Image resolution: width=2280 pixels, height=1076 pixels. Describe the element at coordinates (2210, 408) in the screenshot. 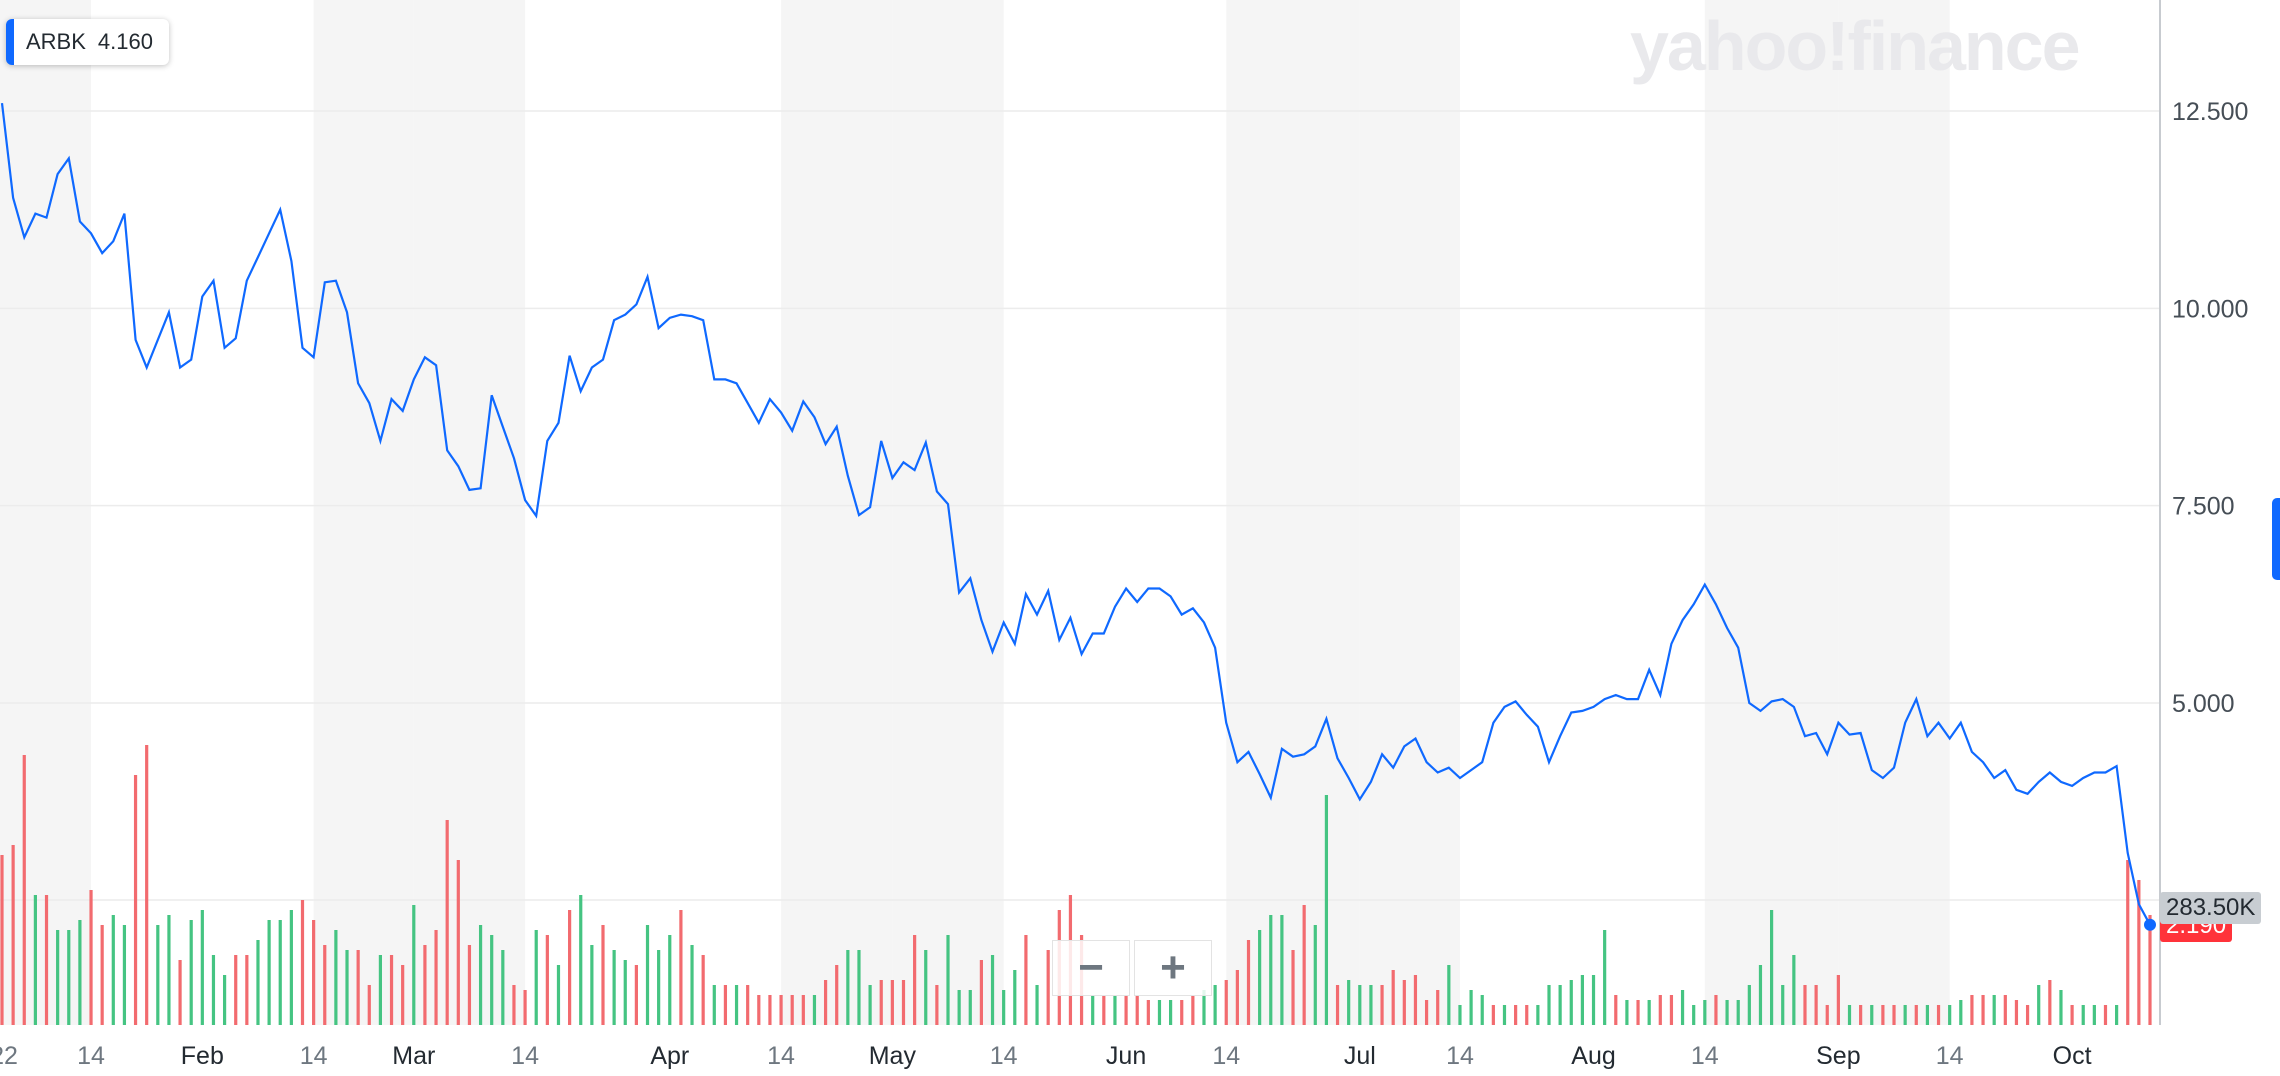

I see `y-axis-labels: 12.500 10.000 7.500 5.000` at that location.